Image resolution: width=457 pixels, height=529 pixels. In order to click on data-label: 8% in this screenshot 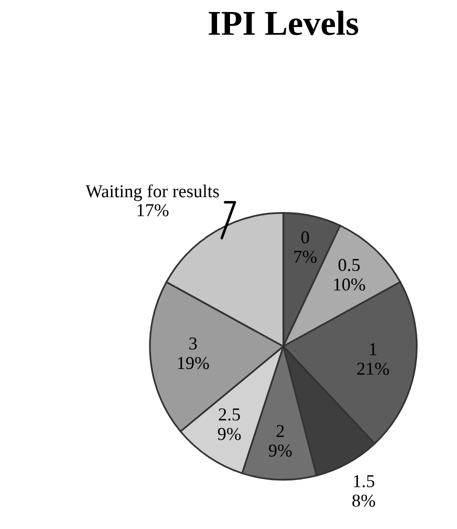, I will do `click(364, 500)`.